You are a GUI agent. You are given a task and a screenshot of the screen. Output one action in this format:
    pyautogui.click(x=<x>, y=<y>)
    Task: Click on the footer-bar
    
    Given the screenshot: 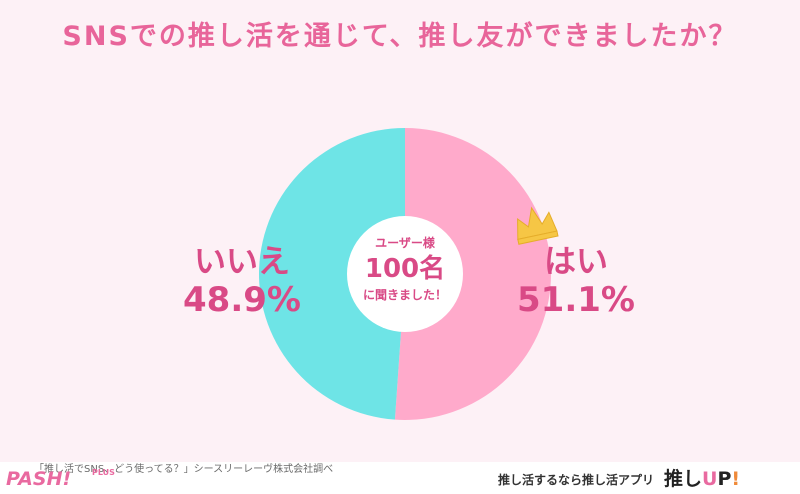 What is the action you would take?
    pyautogui.click(x=400, y=478)
    